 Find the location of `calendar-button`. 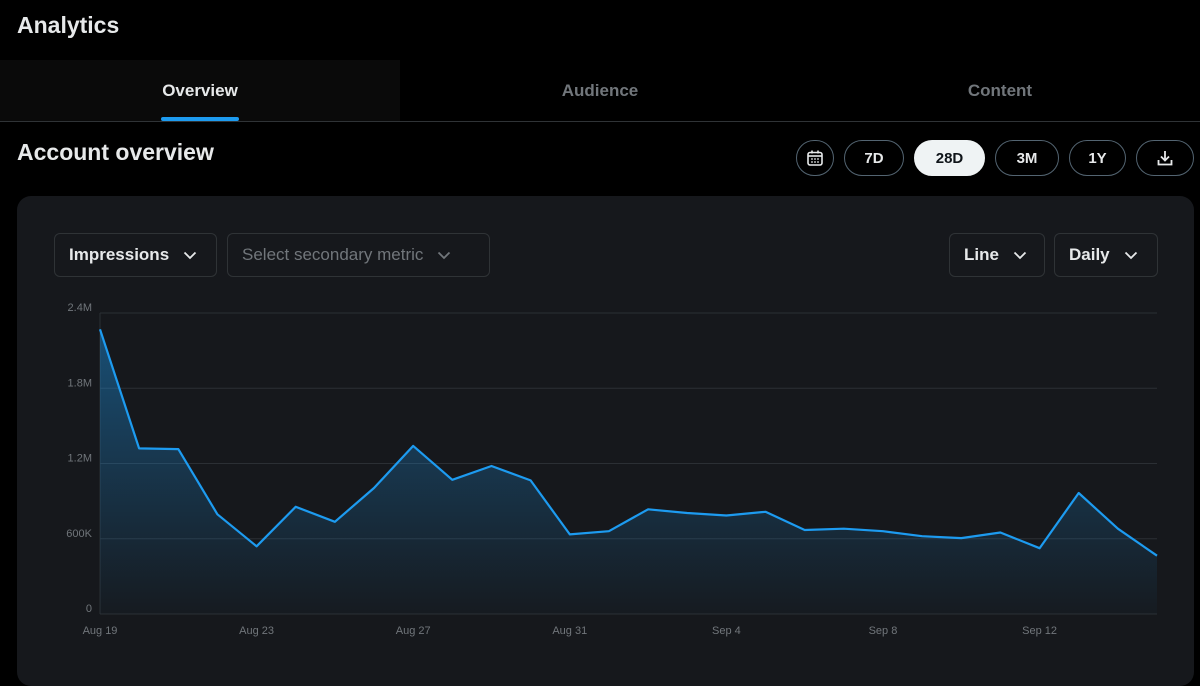

calendar-button is located at coordinates (815, 158).